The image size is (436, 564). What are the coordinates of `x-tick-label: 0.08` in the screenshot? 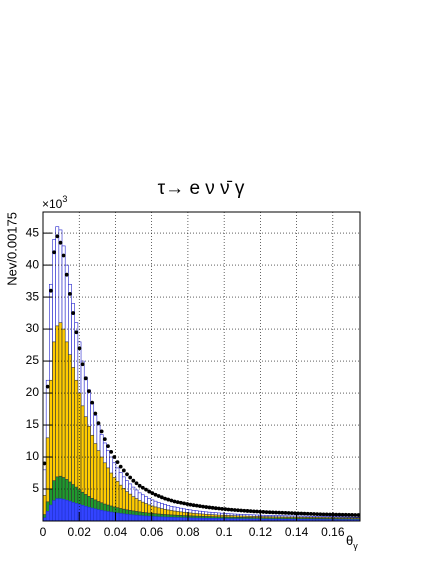 It's located at (188, 532).